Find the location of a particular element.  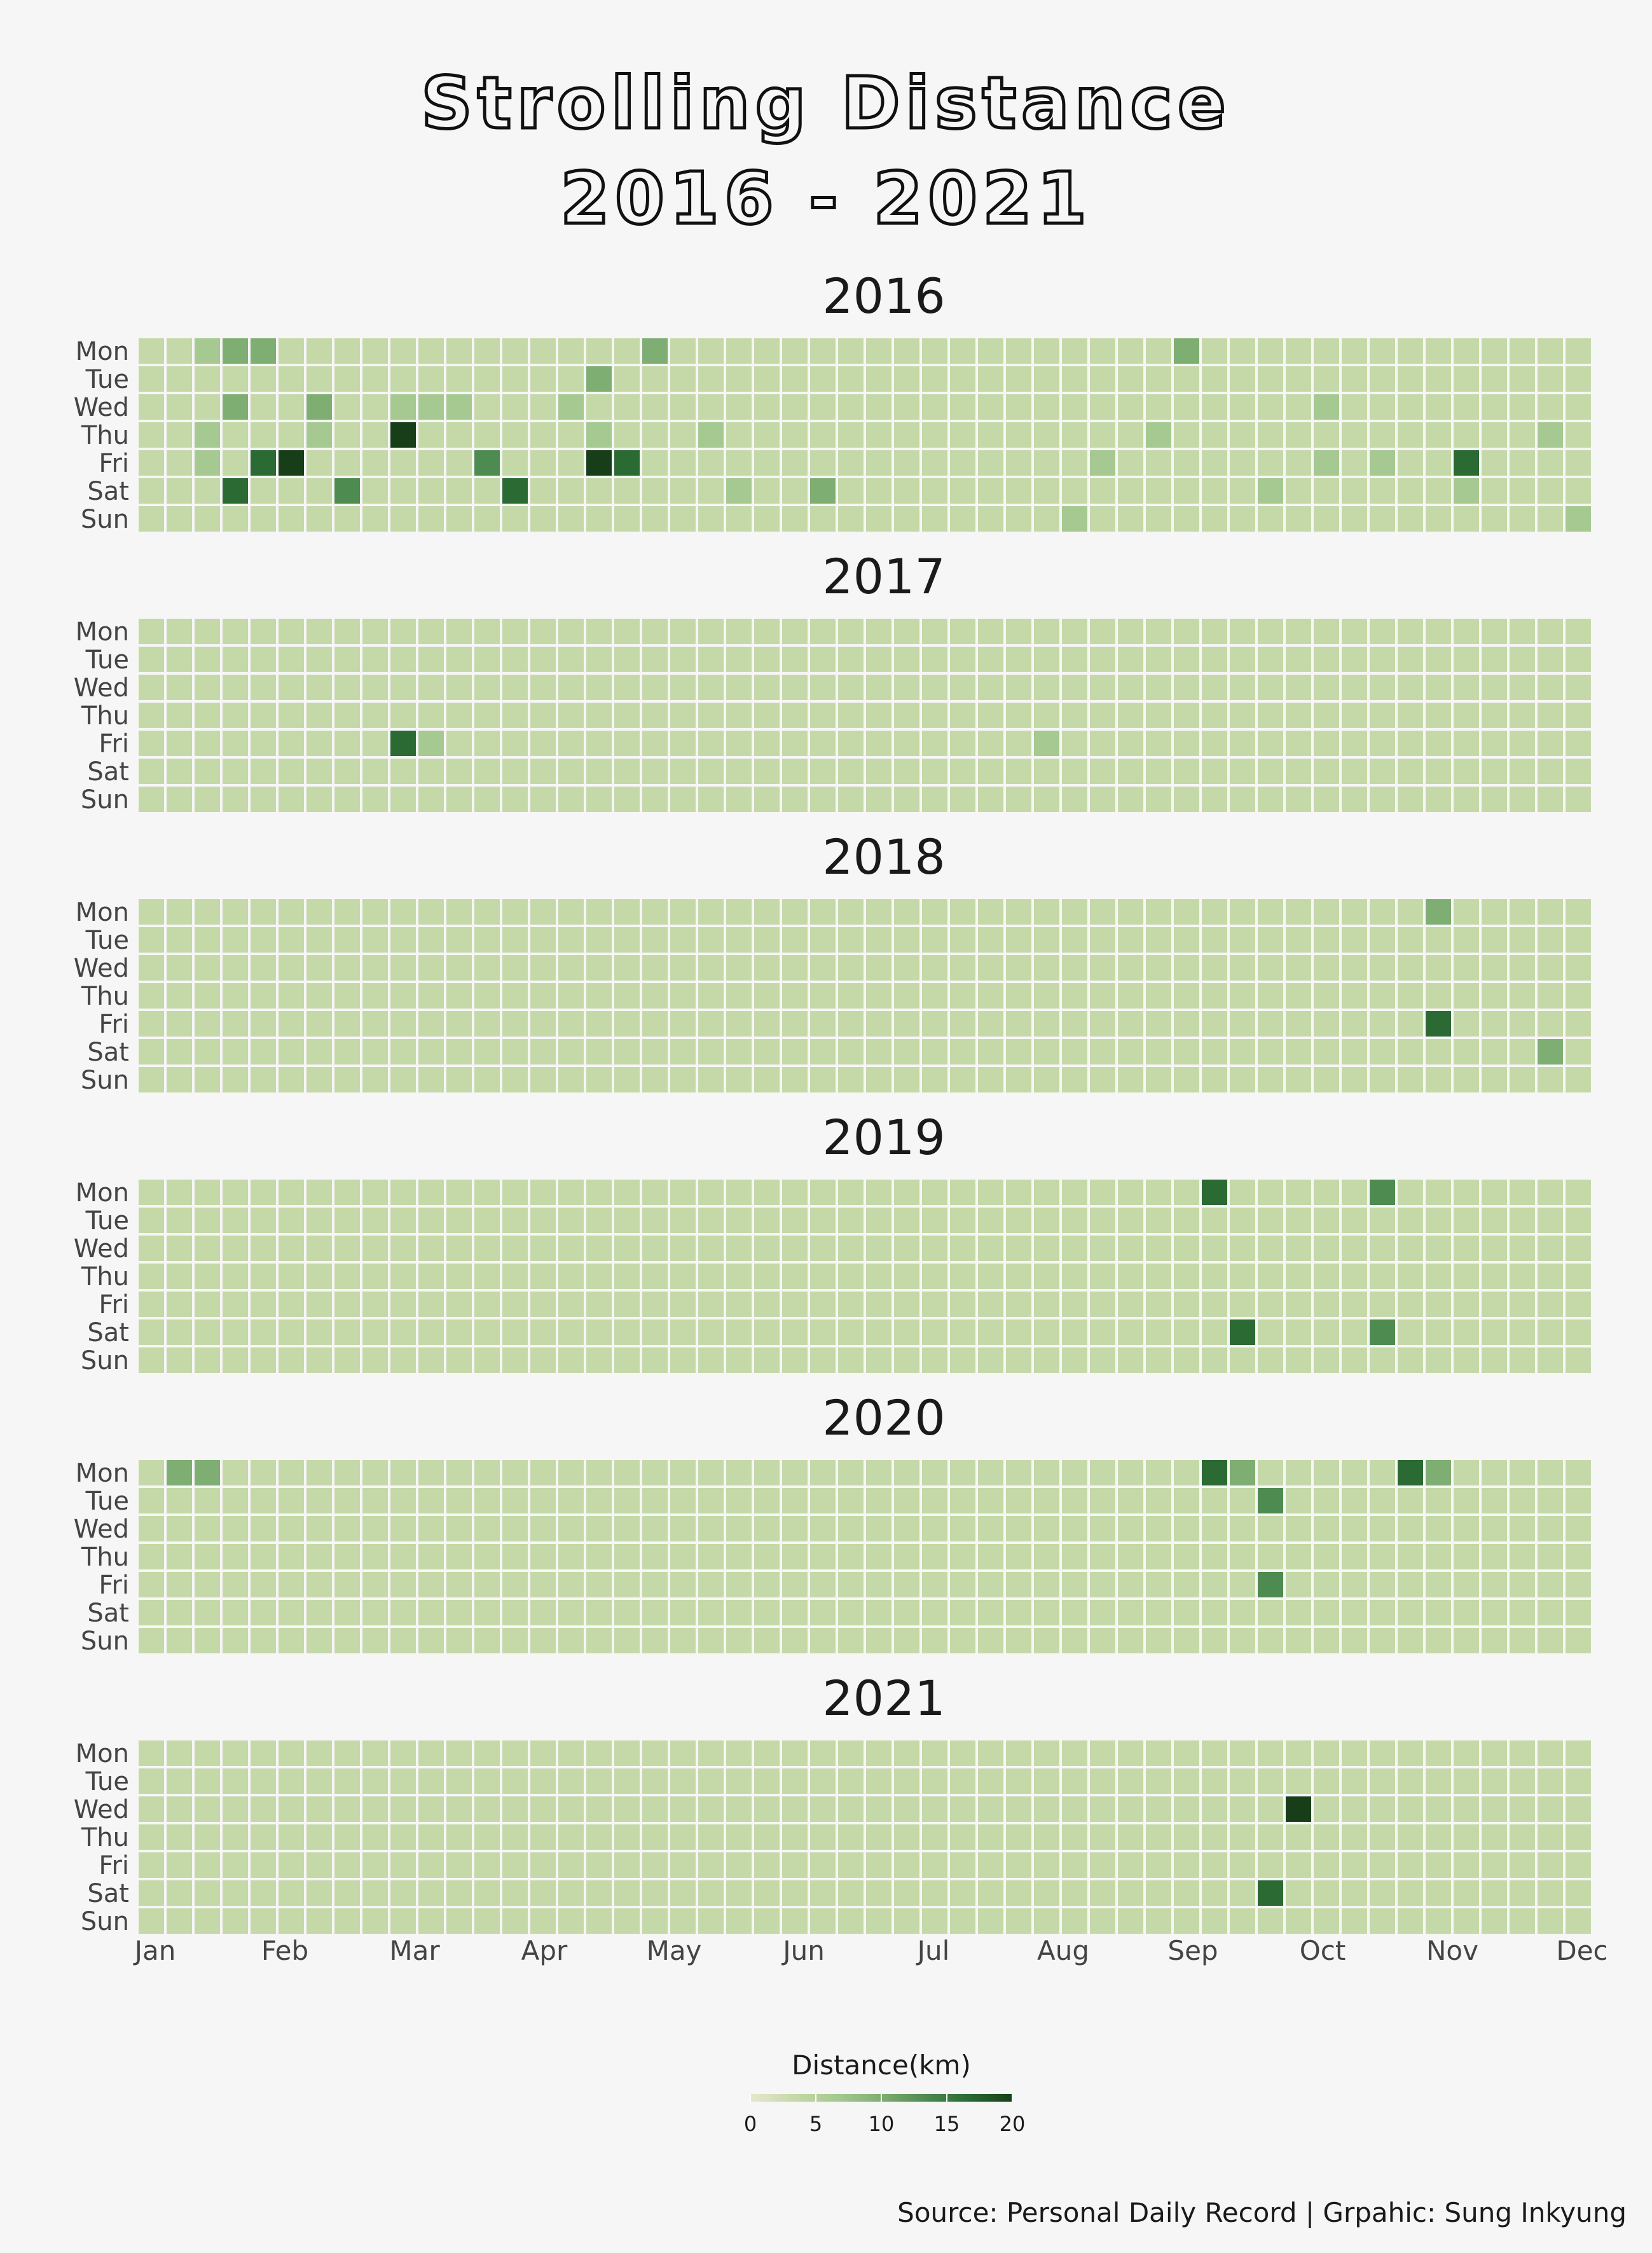

day-label: Mon is located at coordinates (102, 912).